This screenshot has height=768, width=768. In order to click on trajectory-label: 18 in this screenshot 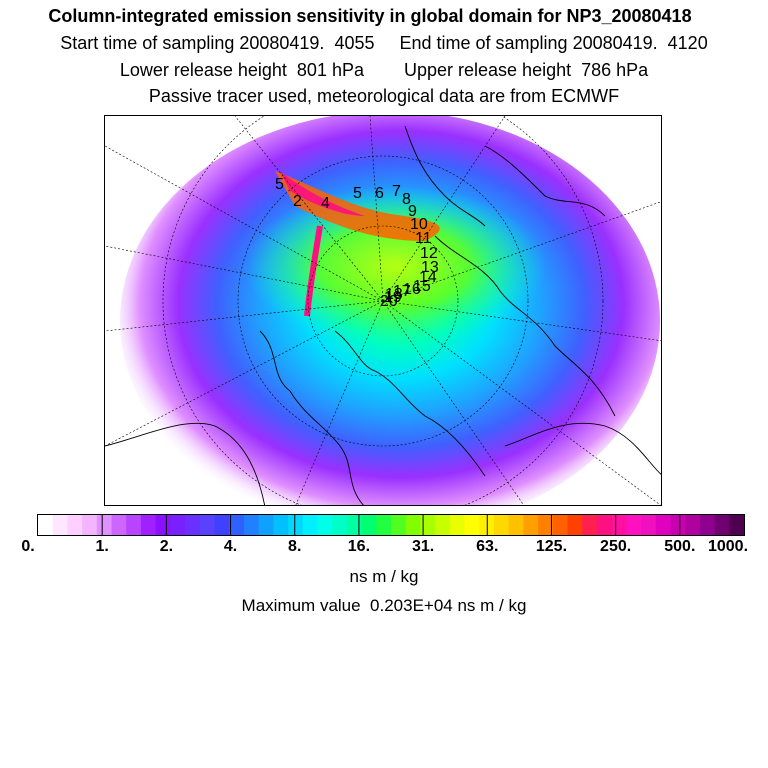, I will do `click(394, 294)`.